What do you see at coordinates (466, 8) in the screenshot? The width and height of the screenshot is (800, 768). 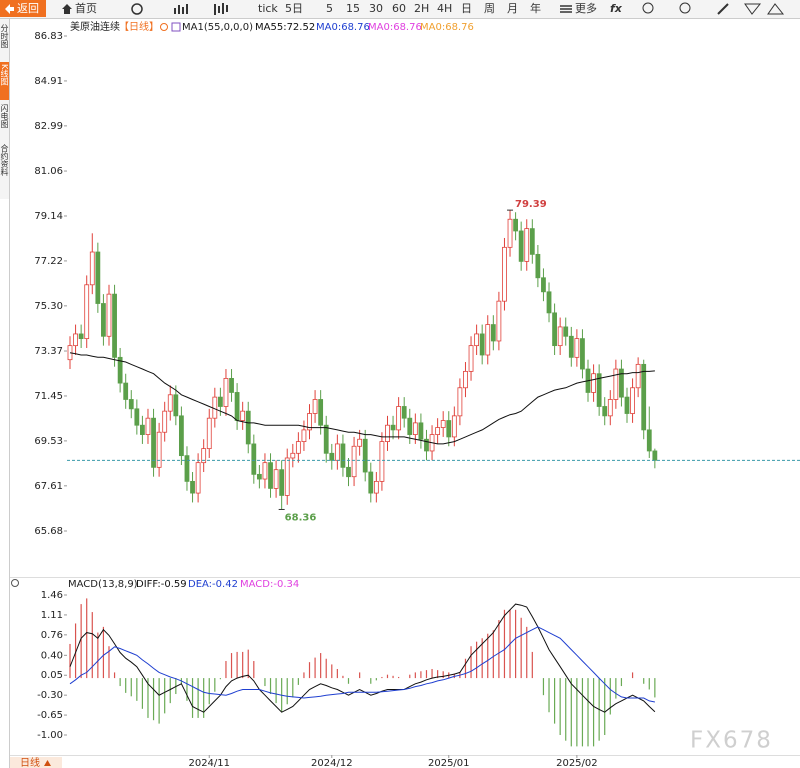 I see `toolbar-button: 日` at bounding box center [466, 8].